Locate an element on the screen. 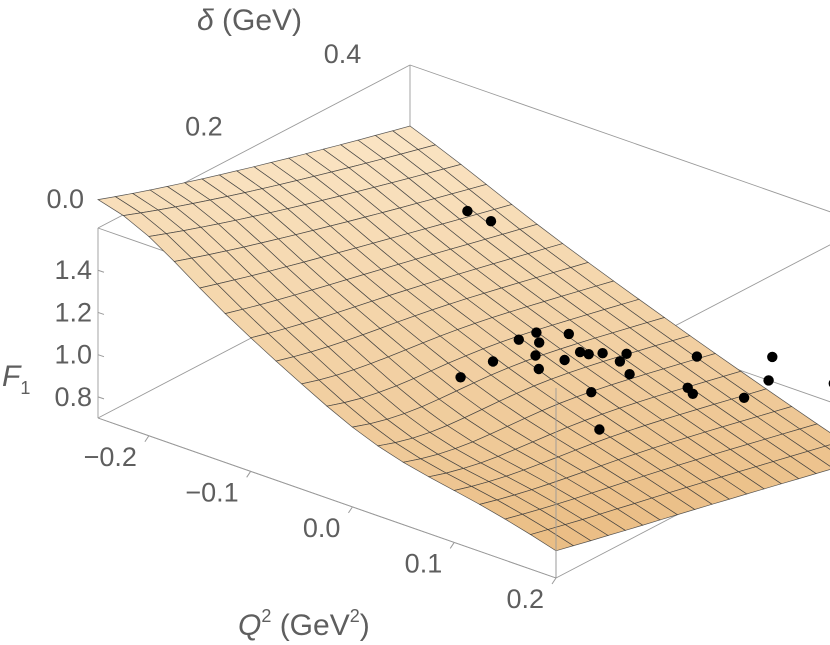 The height and width of the screenshot is (645, 830). y-tick-label: 0.0 is located at coordinates (65, 199).